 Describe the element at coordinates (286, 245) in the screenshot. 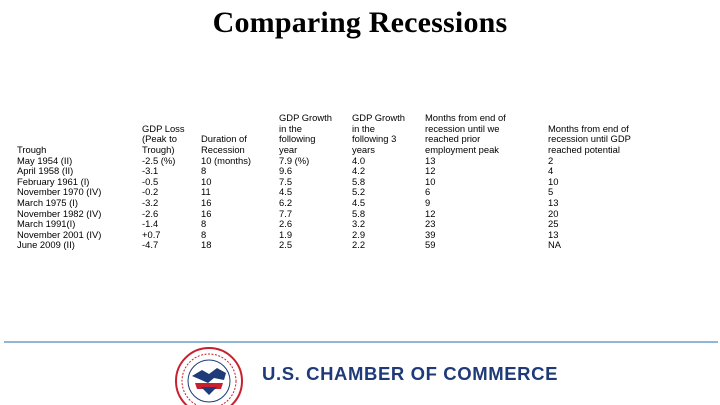

I see `table-cell: 2.5` at that location.